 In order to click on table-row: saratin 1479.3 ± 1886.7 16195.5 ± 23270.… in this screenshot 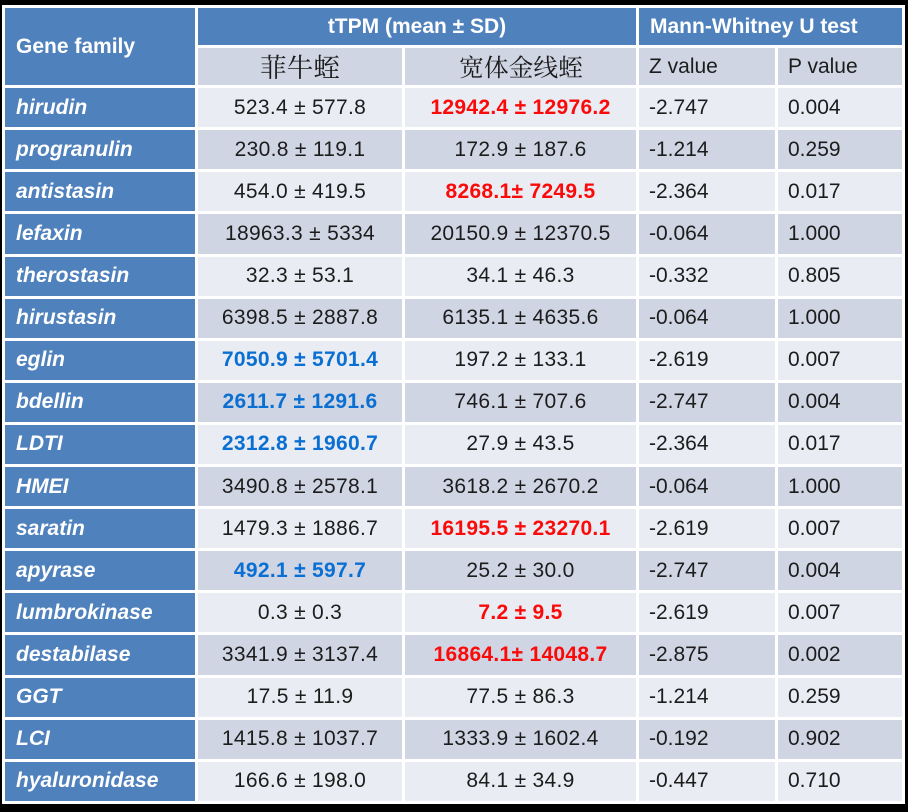, I will do `click(454, 529)`.